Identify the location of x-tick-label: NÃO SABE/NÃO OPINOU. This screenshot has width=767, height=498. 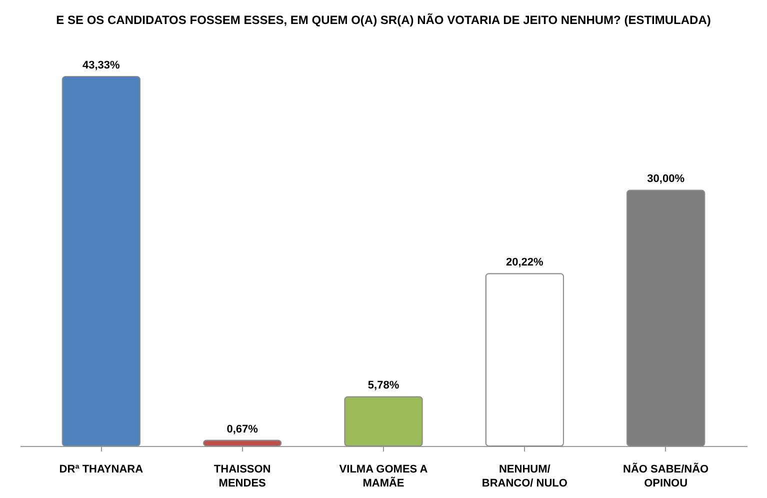
(666, 476).